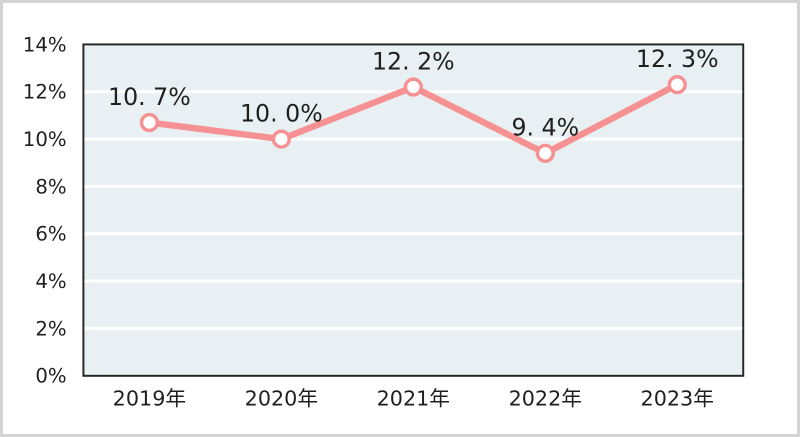  What do you see at coordinates (45, 44) in the screenshot?
I see `y-axis-tick-label: 14%` at bounding box center [45, 44].